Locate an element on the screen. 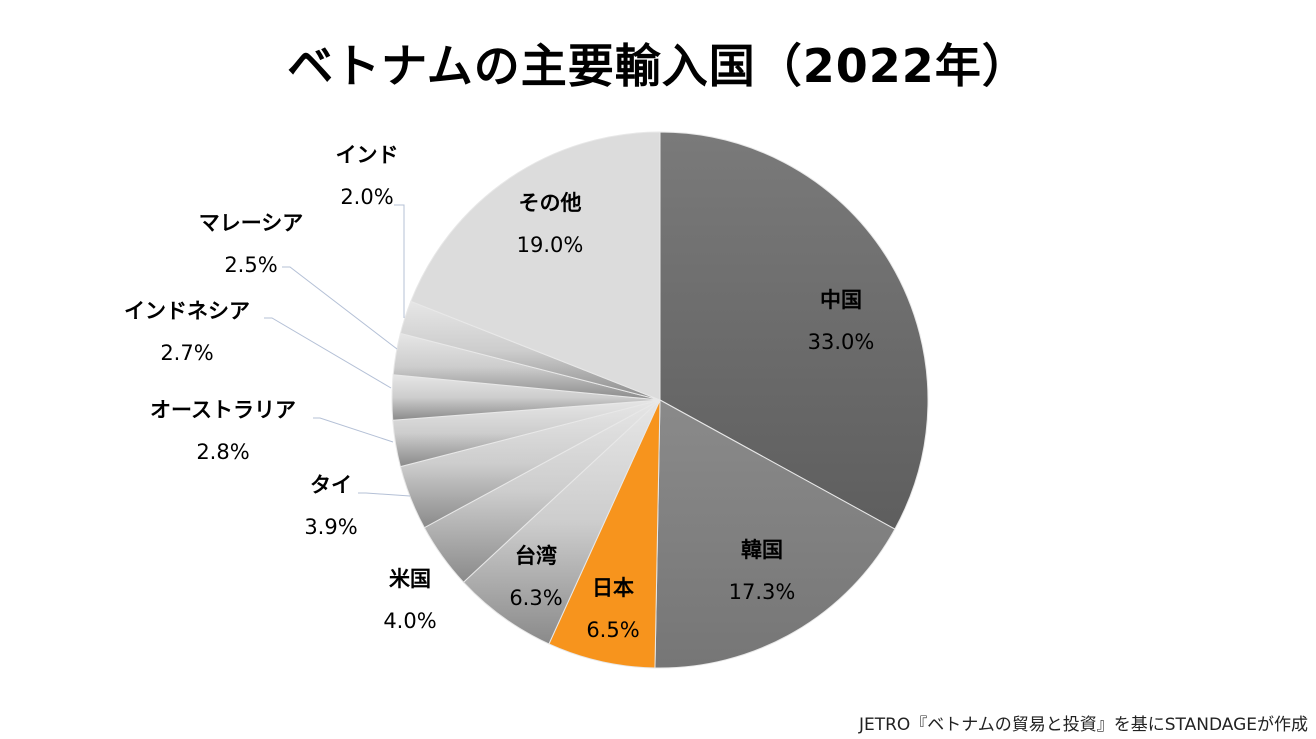 This screenshot has width=1316, height=739. label-india-pct: 2.0% is located at coordinates (366, 197).